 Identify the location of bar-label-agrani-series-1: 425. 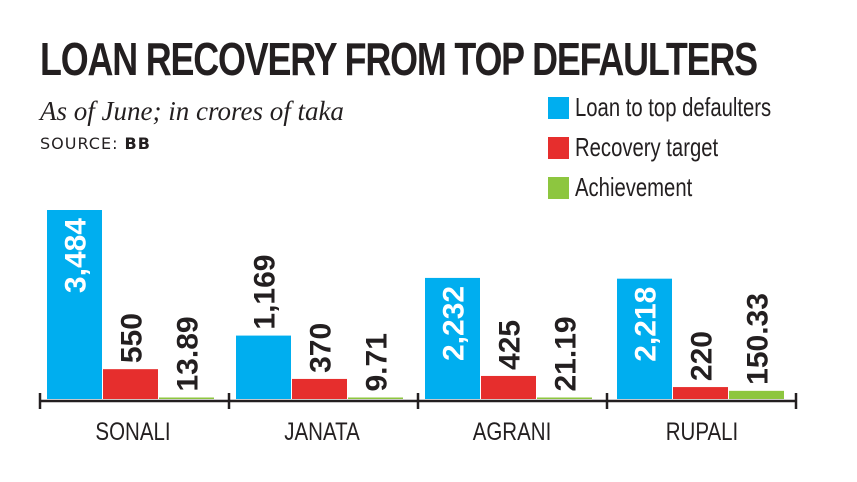
(509, 345).